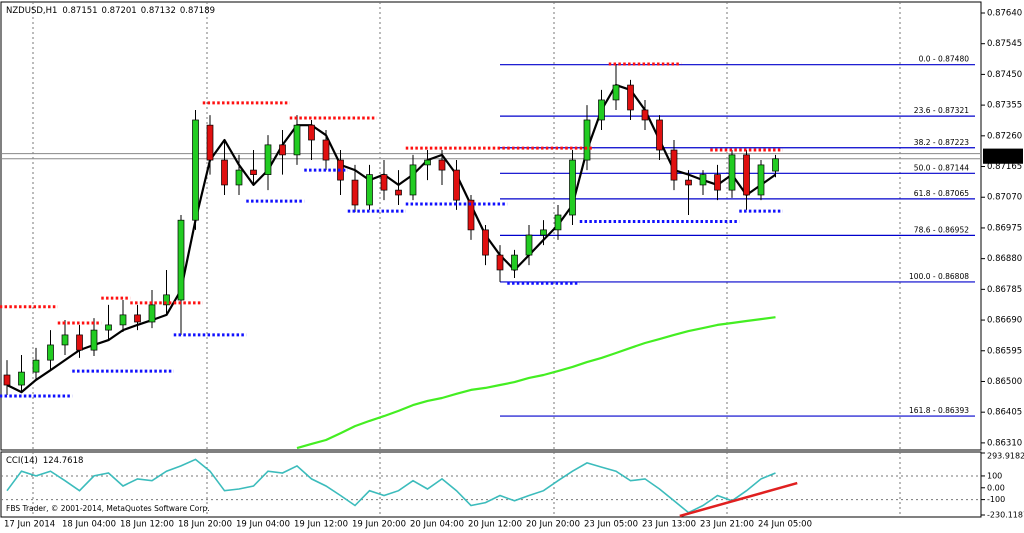 The width and height of the screenshot is (1024, 533). What do you see at coordinates (1004, 443) in the screenshot?
I see `y-tick-label: 0.86310` at bounding box center [1004, 443].